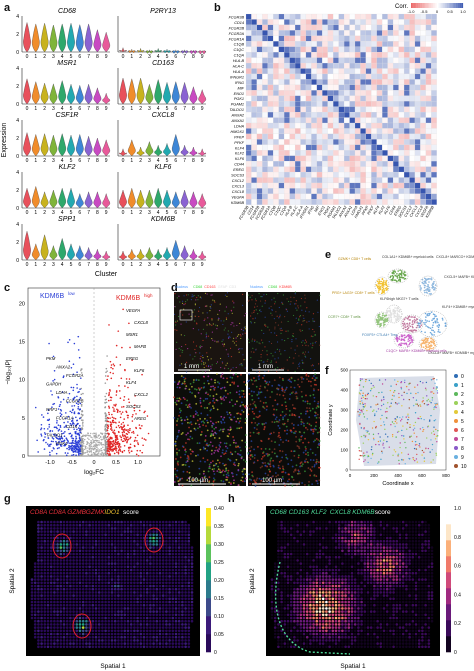  I want to click on cluster-tick-label: 4, so click(62, 161).